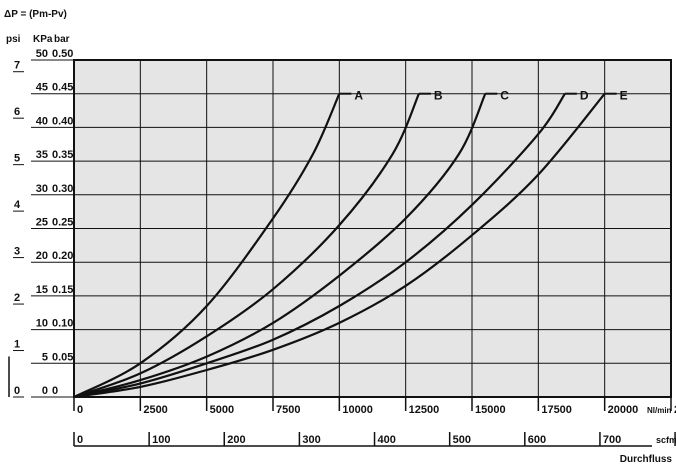  Describe the element at coordinates (42, 155) in the screenshot. I see `kpa-tick-label: 35` at that location.